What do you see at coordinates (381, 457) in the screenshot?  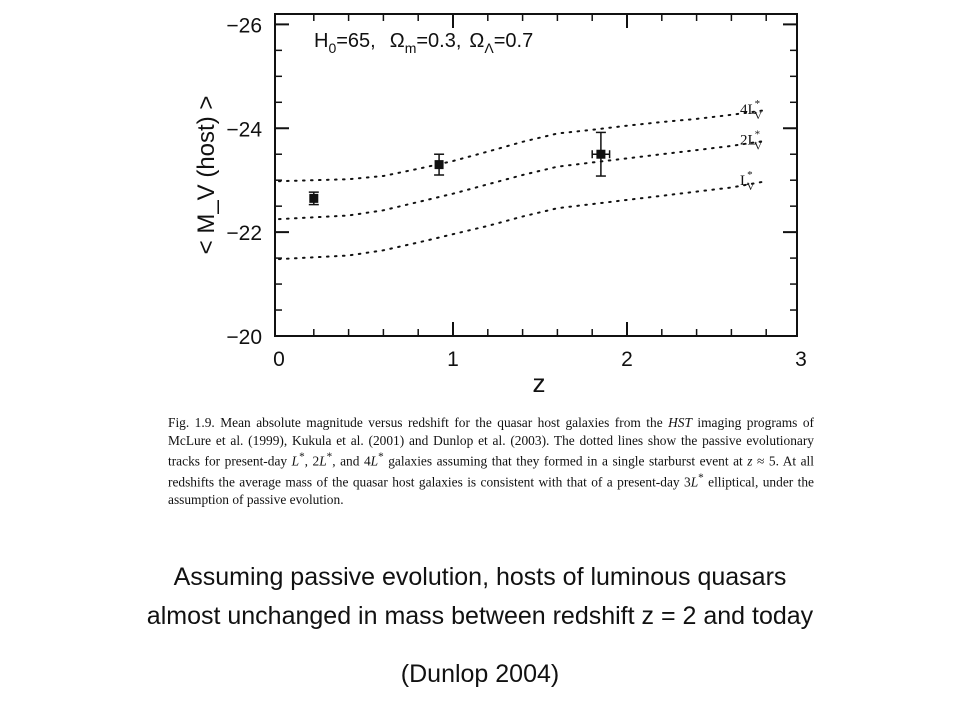 I see `caption-sup3: *` at bounding box center [381, 457].